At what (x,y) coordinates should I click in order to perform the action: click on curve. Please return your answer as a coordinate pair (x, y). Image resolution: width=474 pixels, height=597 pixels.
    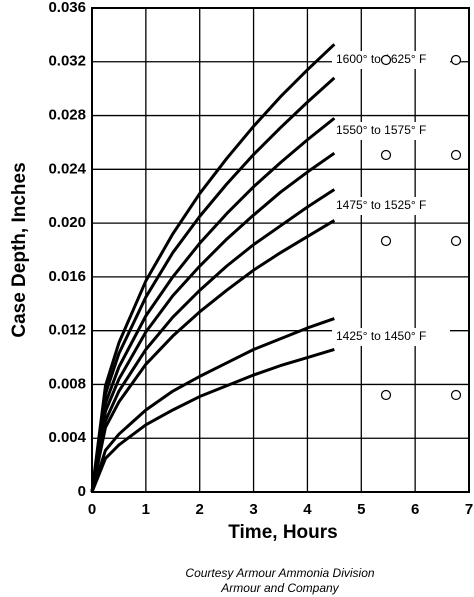
    Looking at the image, I should click on (212, 420).